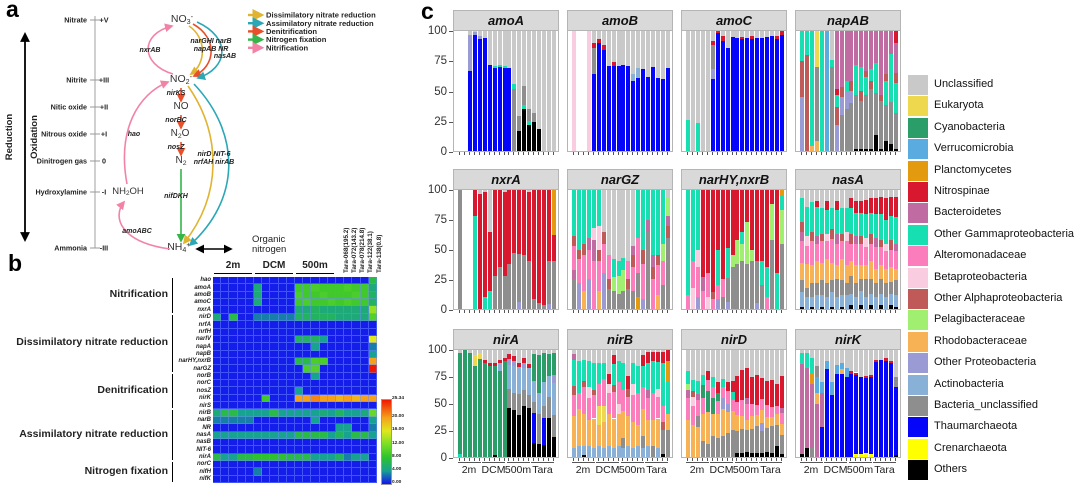 Image resolution: width=1080 pixels, height=488 pixels. Describe the element at coordinates (518, 470) in the screenshot. I see `x-group-label: 500m` at that location.